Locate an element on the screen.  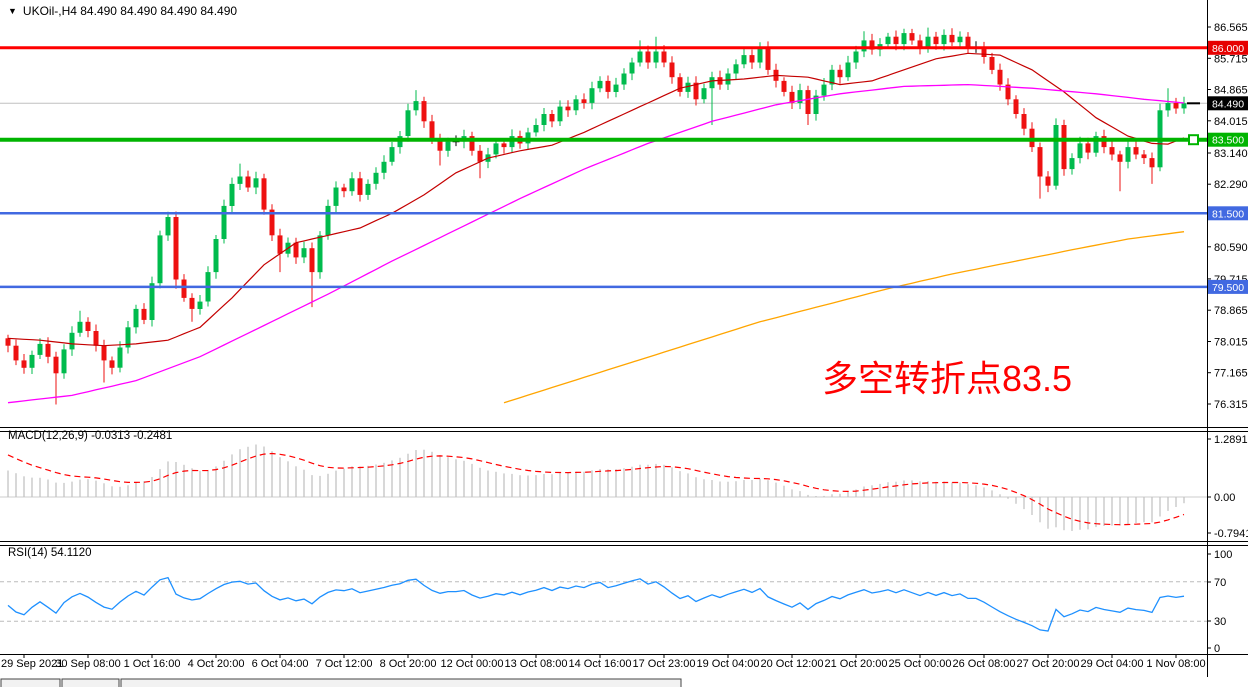
svg-text: -0.7941 is located at coordinates (1231, 534).